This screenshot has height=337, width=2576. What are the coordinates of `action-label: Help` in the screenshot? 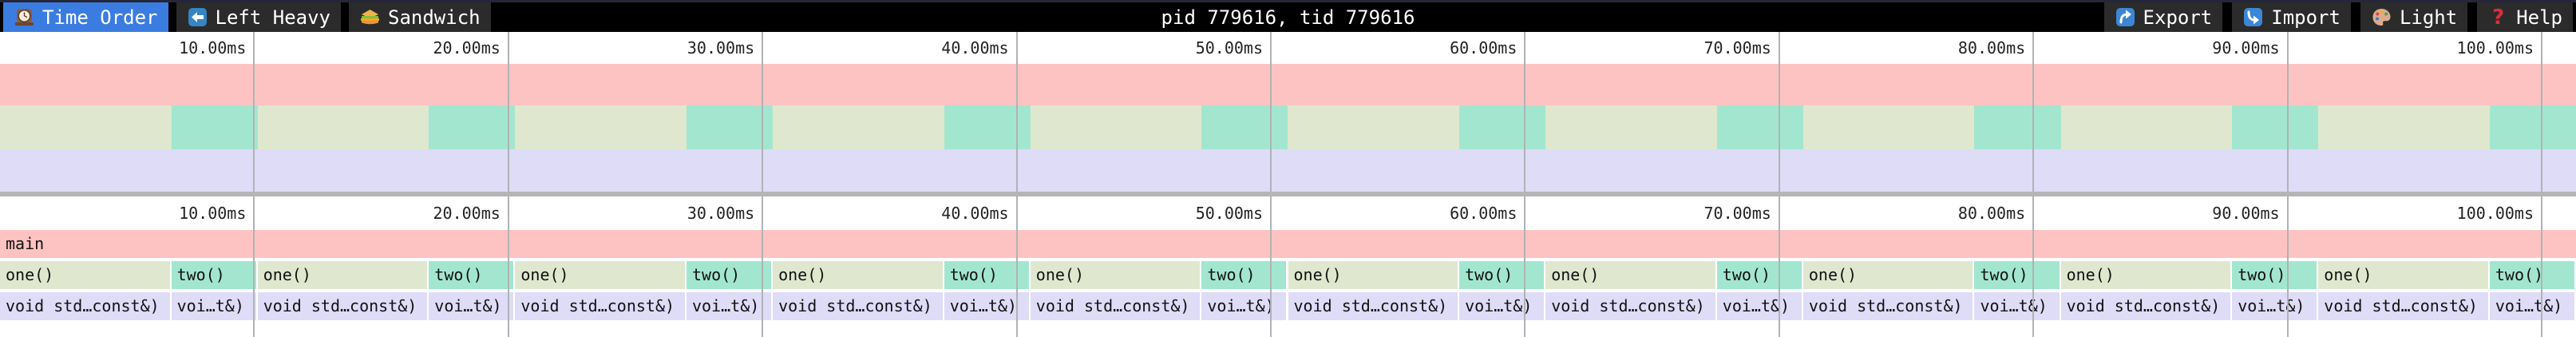 It's located at (2539, 17).